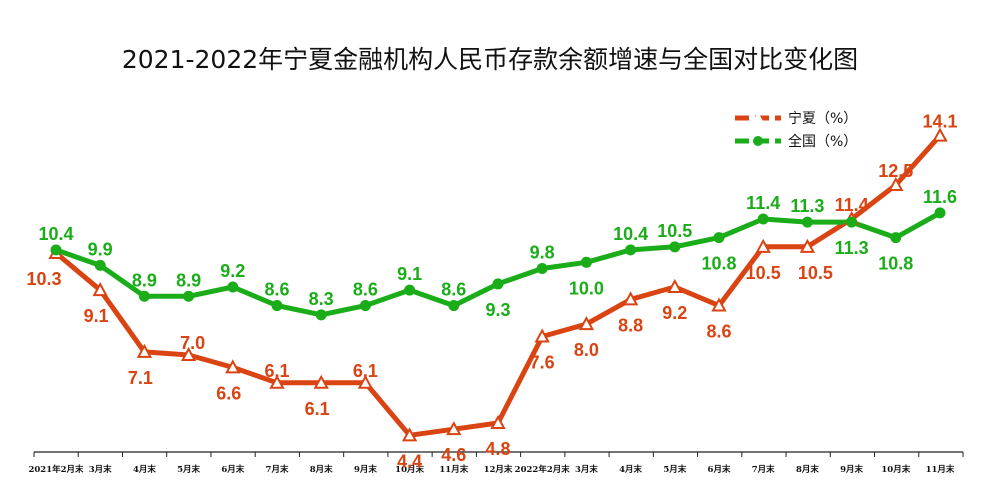 This screenshot has height=501, width=981. What do you see at coordinates (586, 350) in the screenshot?
I see `data-label-ningxia: 8.0` at bounding box center [586, 350].